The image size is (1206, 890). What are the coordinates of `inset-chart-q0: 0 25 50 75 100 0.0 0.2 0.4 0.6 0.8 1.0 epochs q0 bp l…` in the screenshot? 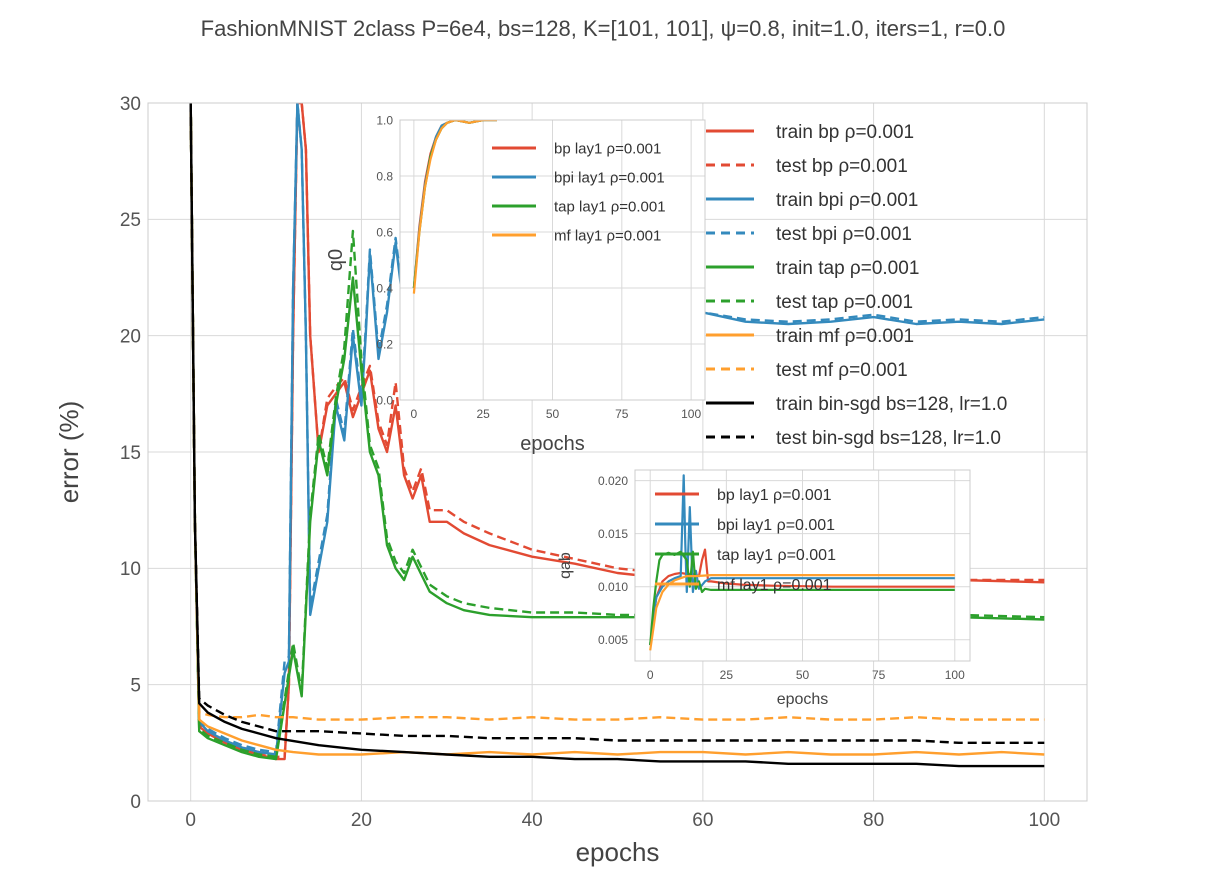 It's located at (515, 284).